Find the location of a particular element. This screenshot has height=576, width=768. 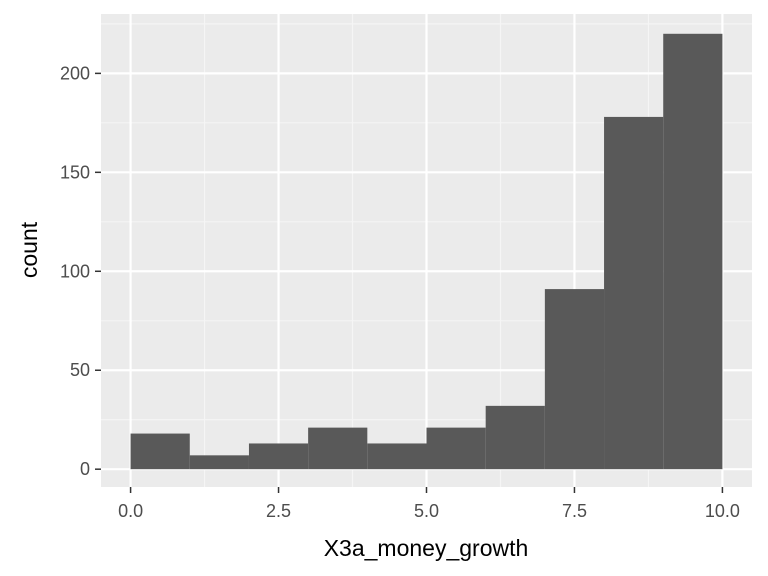

x-tick-label: 10.0 is located at coordinates (722, 511).